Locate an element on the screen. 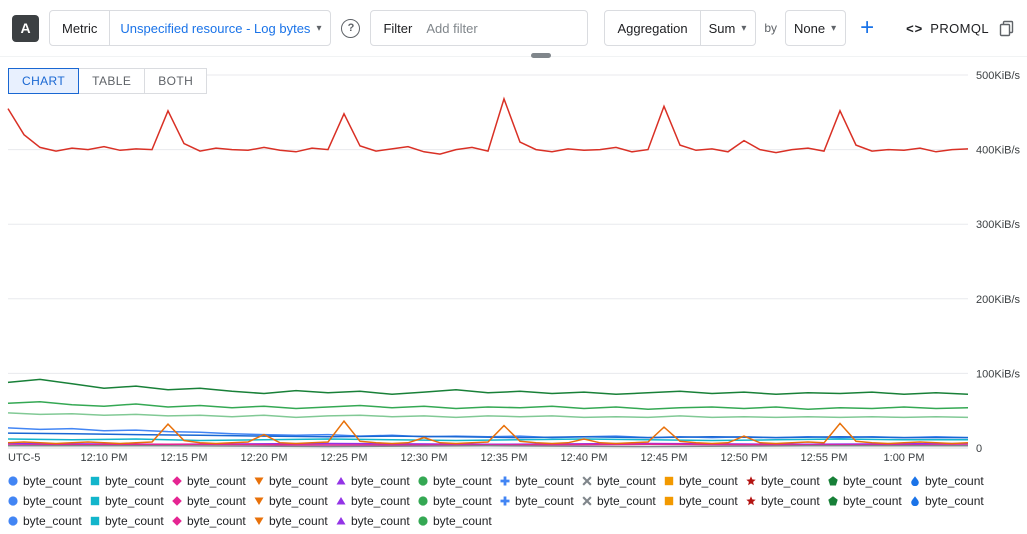 Image resolution: width=1027 pixels, height=534 pixels. x-tick-label: 12:25 PM is located at coordinates (343, 458).